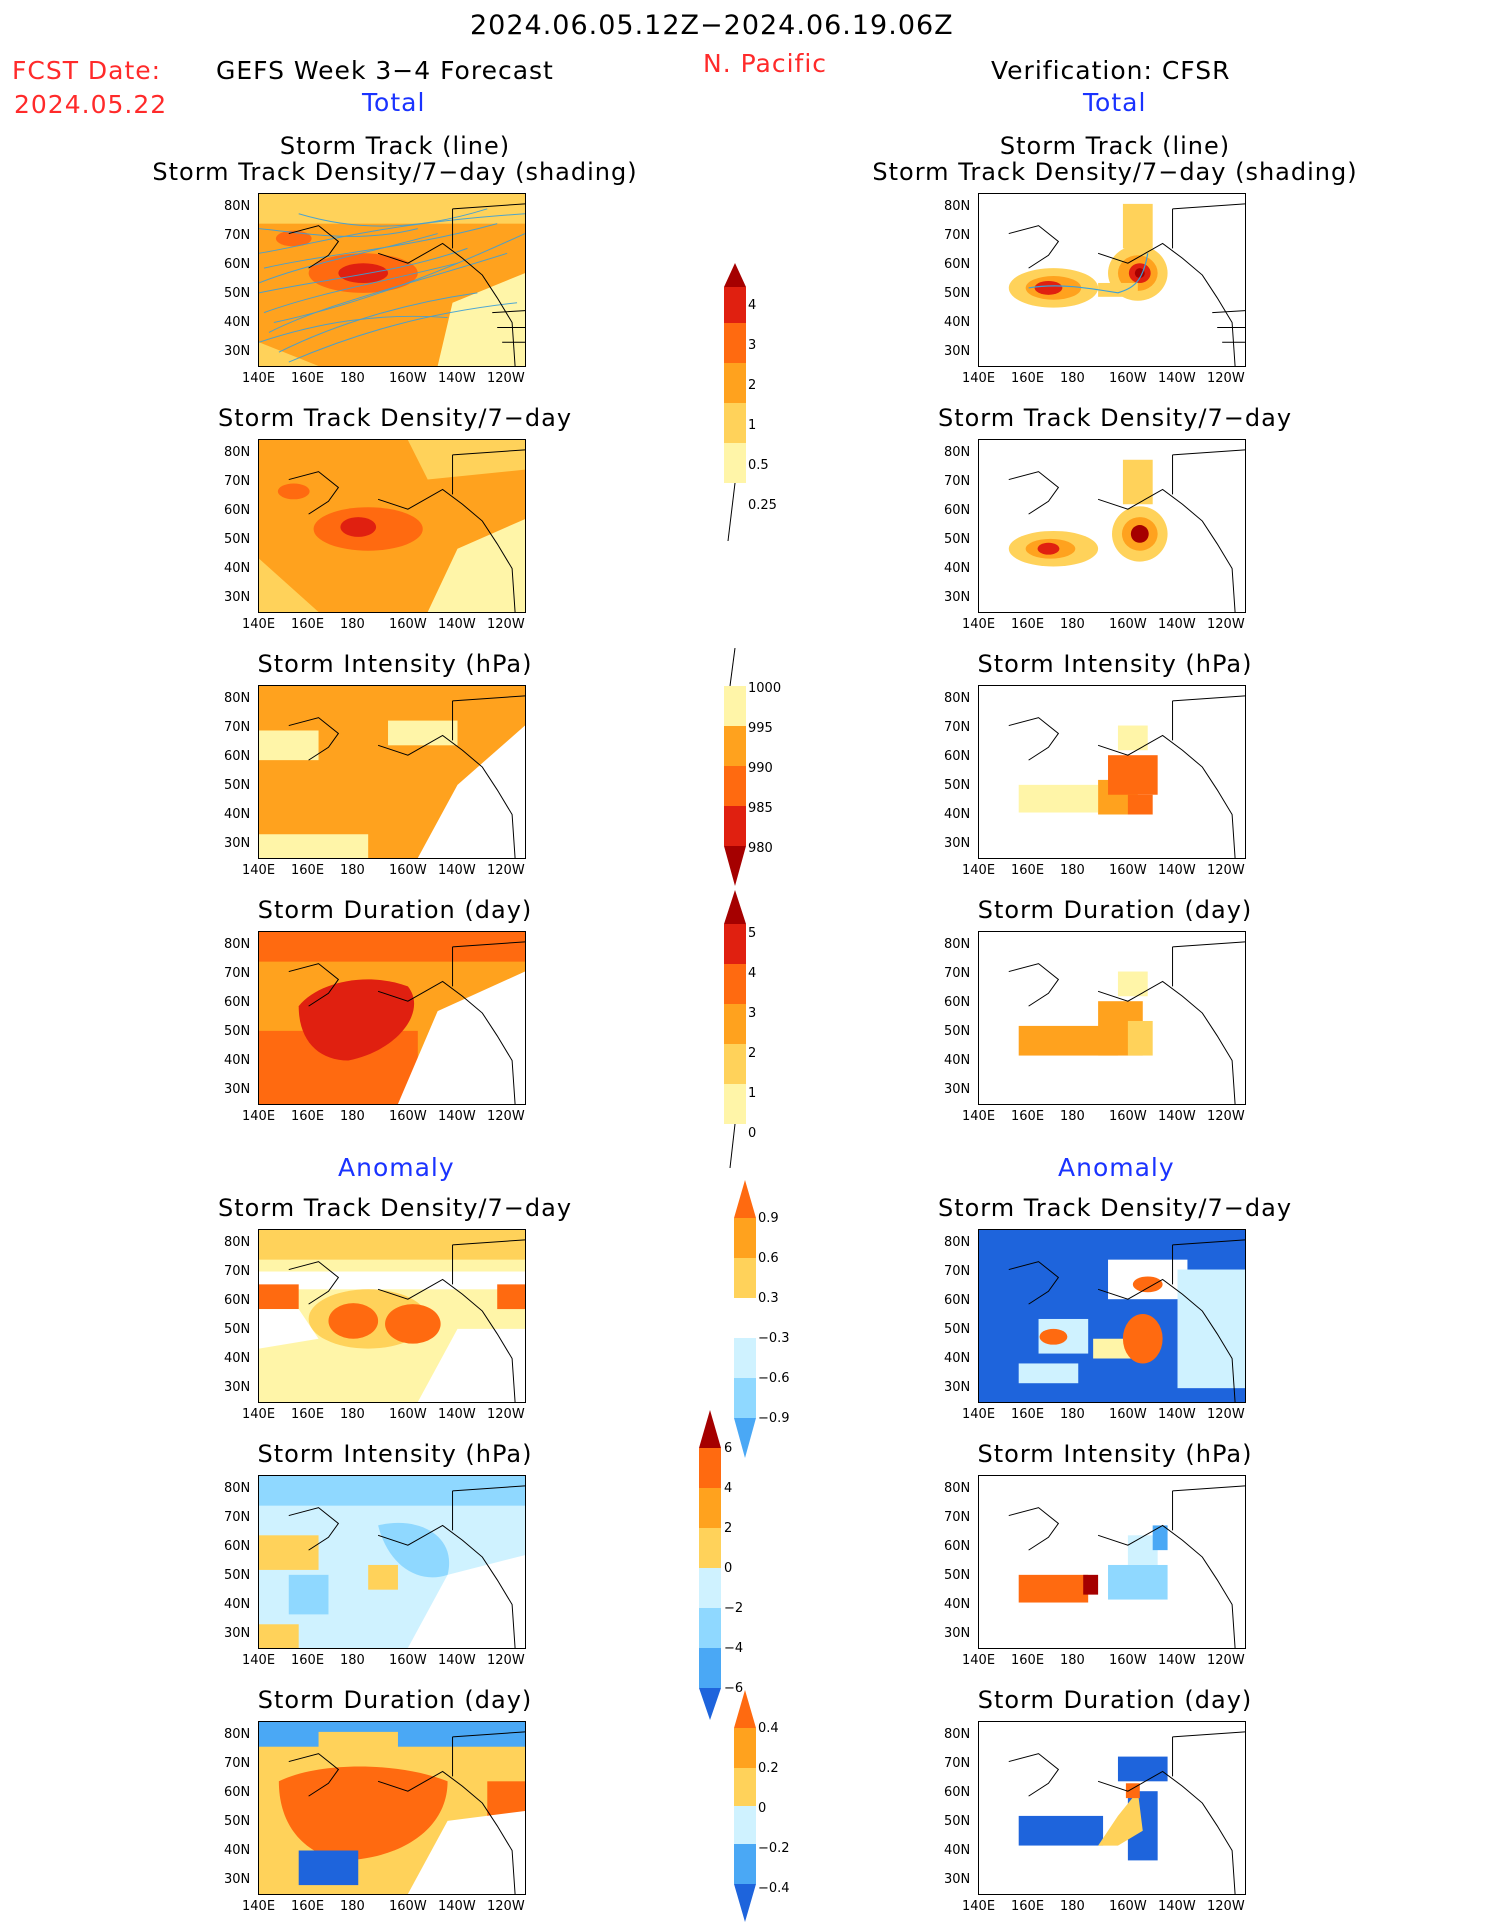 Image resolution: width=1487 pixels, height=1925 pixels. I want to click on cbar-label: 0, so click(762, 1808).